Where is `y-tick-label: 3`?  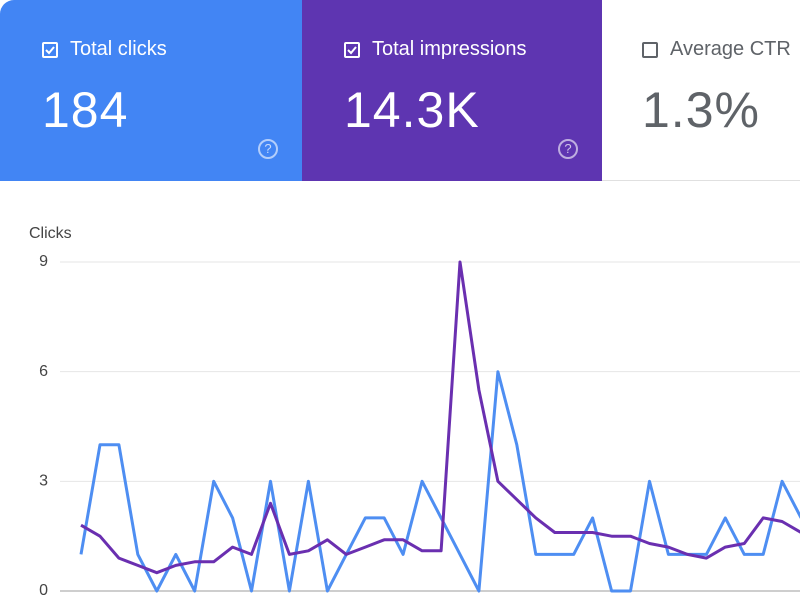 y-tick-label: 3 is located at coordinates (43, 481).